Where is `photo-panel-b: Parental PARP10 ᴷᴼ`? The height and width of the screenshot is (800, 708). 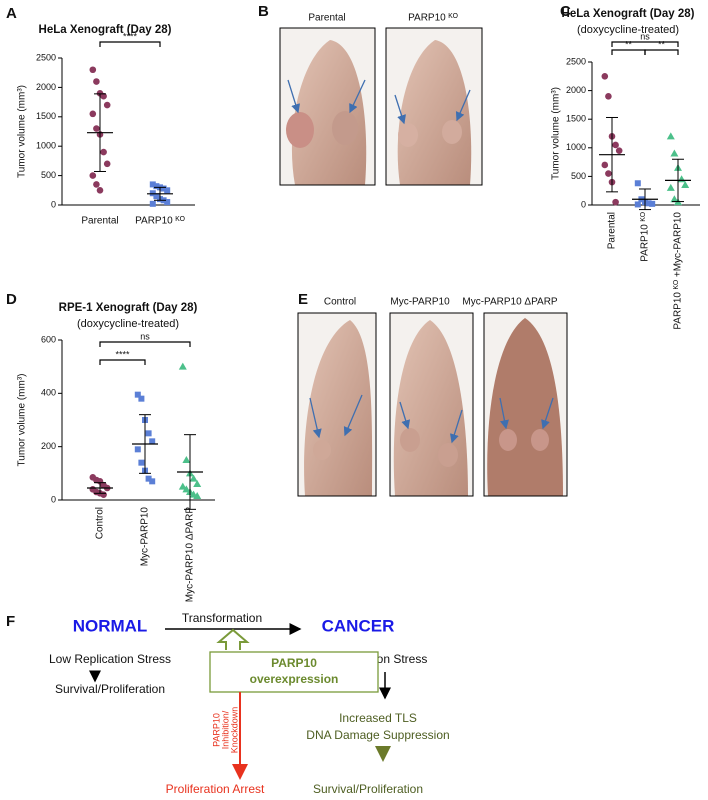
photo-panel-b: Parental PARP10 ᴷᴼ is located at coordinates (381, 99).